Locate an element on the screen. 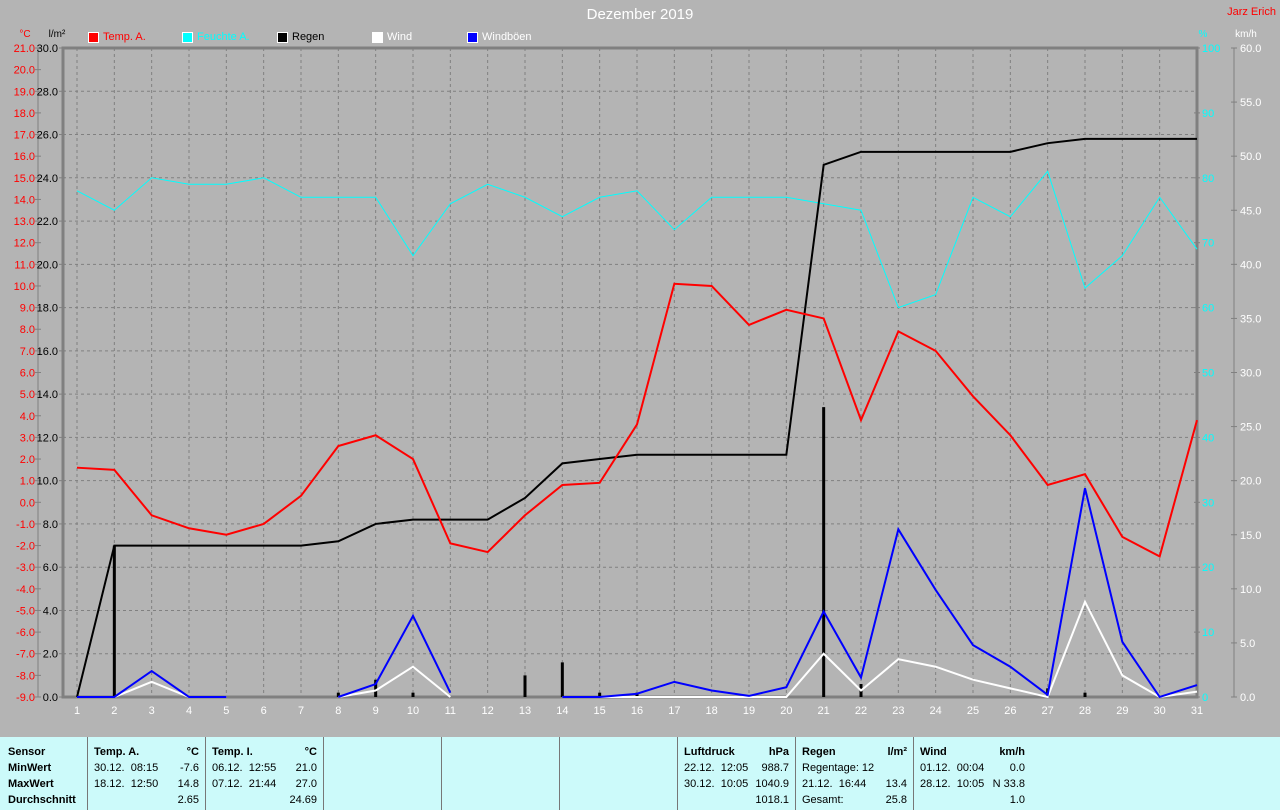 This screenshot has width=1280, height=810. x-tick-label: 7 is located at coordinates (301, 711).